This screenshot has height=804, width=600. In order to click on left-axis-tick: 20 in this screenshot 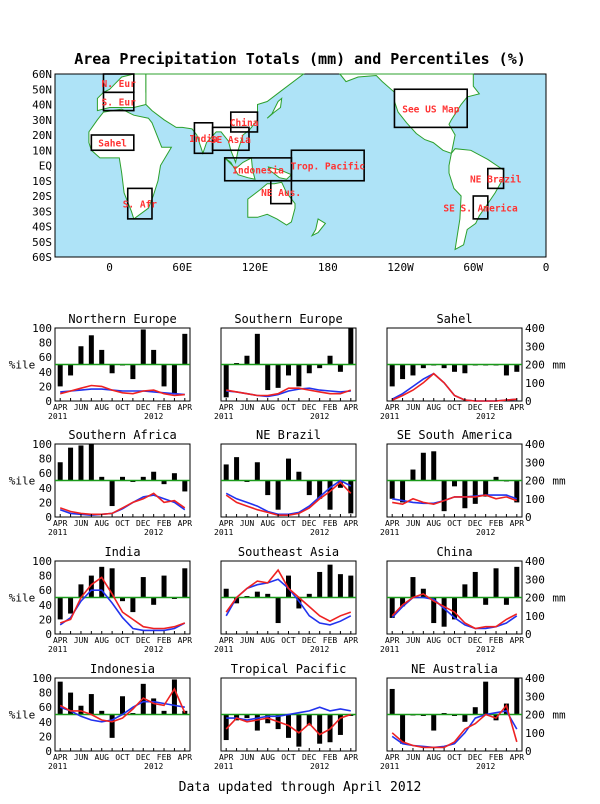, I will do `click(45, 736)`.